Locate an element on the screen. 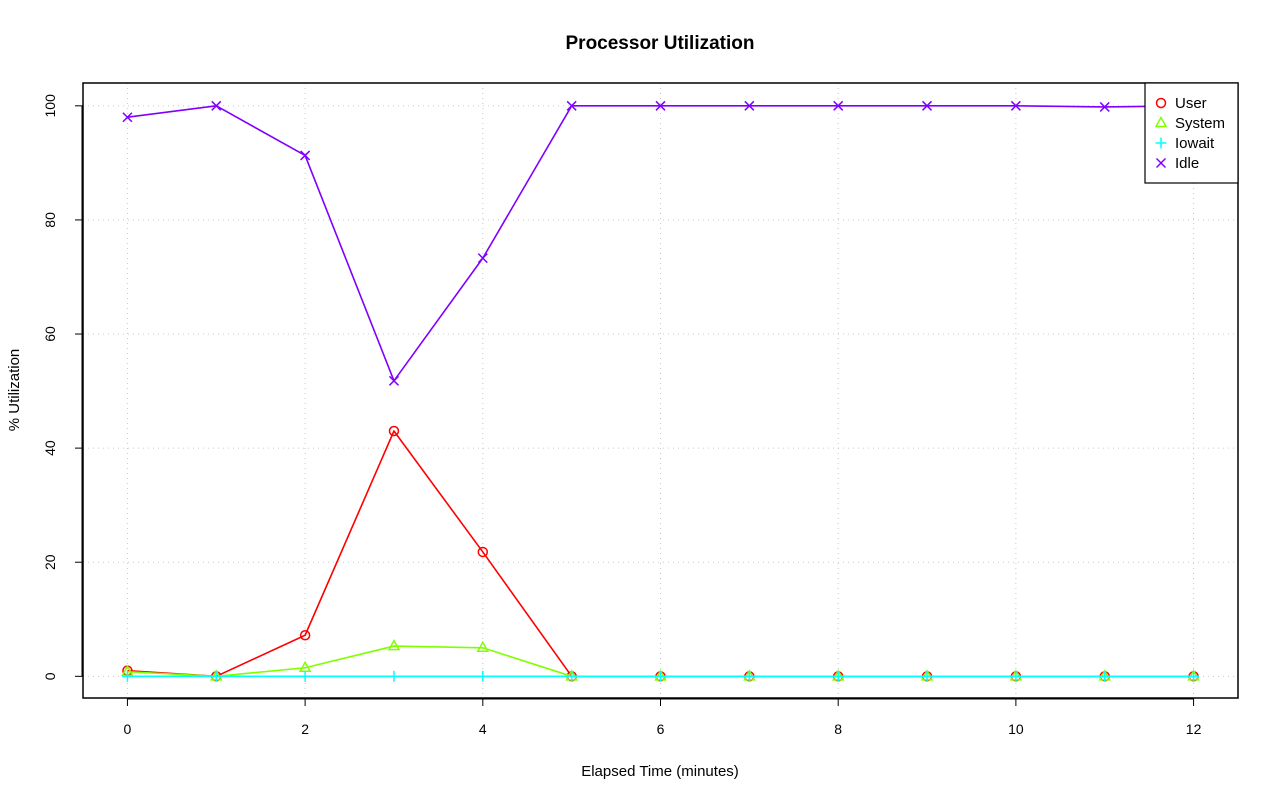 The image size is (1280, 806). y-tick-label: 100 is located at coordinates (50, 106).